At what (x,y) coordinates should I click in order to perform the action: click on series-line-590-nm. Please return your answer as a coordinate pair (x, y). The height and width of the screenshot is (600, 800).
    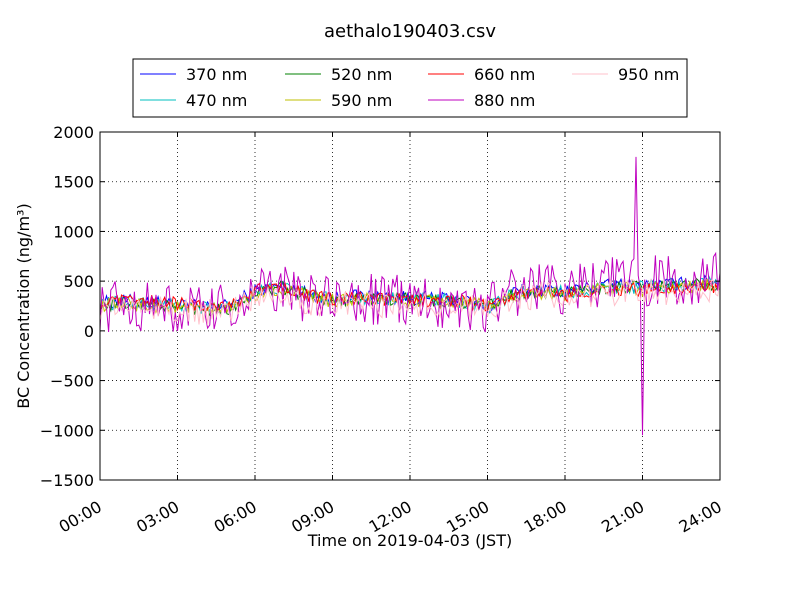
    Looking at the image, I should click on (410, 296).